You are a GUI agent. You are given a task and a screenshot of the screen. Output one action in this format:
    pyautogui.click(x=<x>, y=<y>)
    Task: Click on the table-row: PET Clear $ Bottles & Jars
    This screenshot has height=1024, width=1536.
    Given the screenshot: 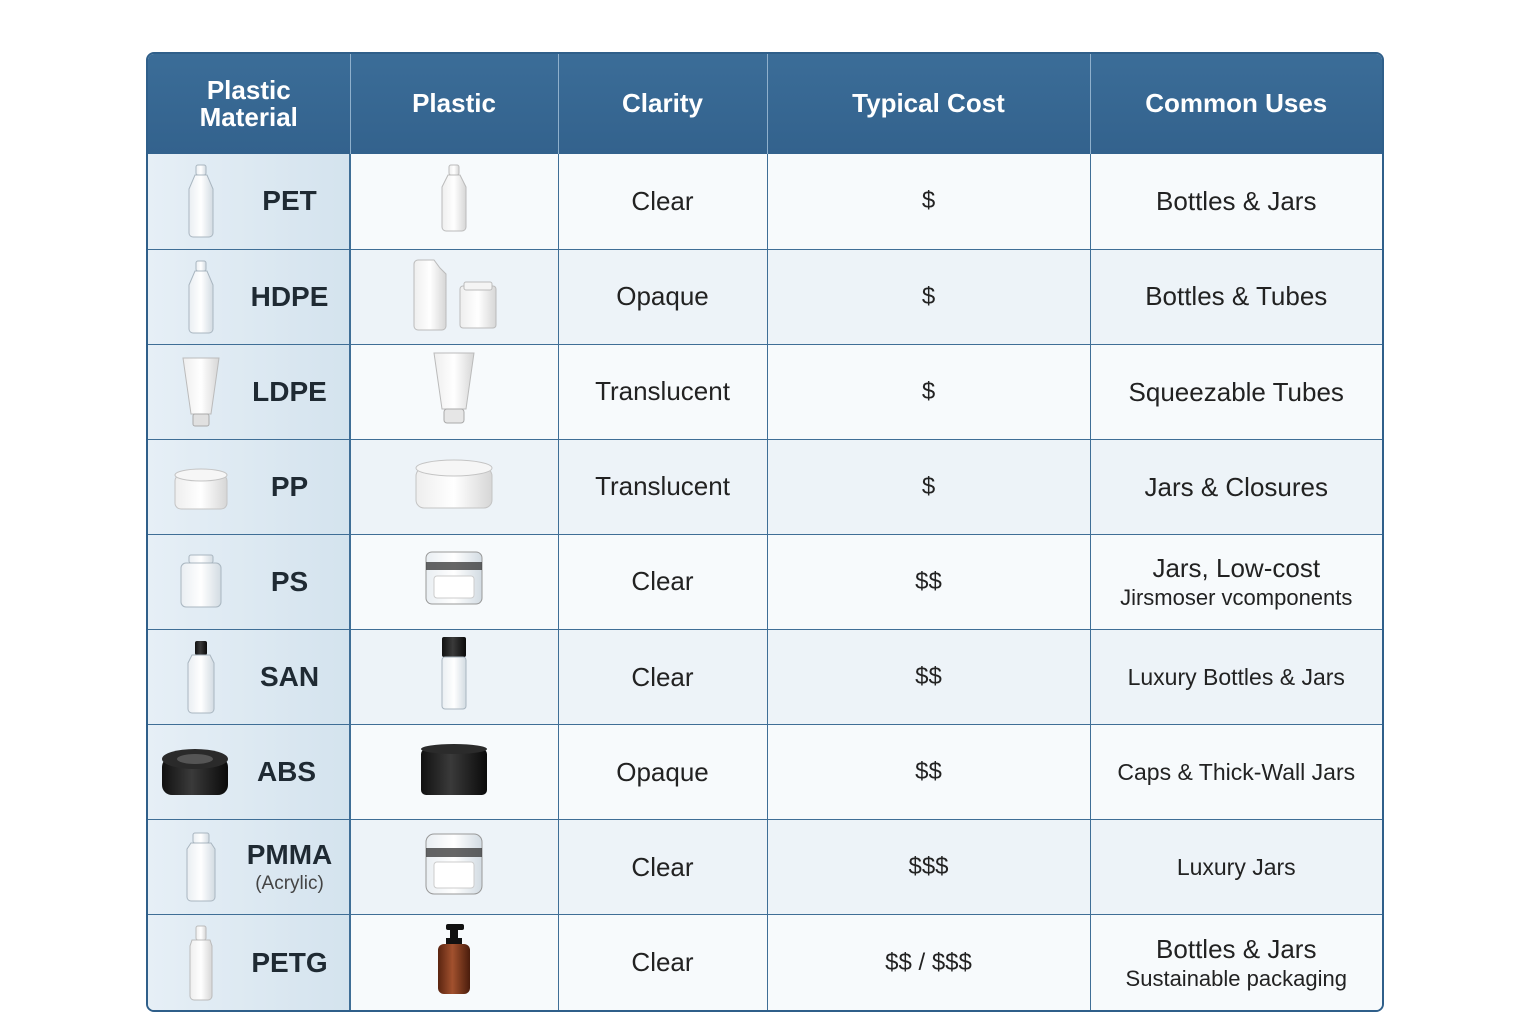 What is the action you would take?
    pyautogui.click(x=765, y=202)
    